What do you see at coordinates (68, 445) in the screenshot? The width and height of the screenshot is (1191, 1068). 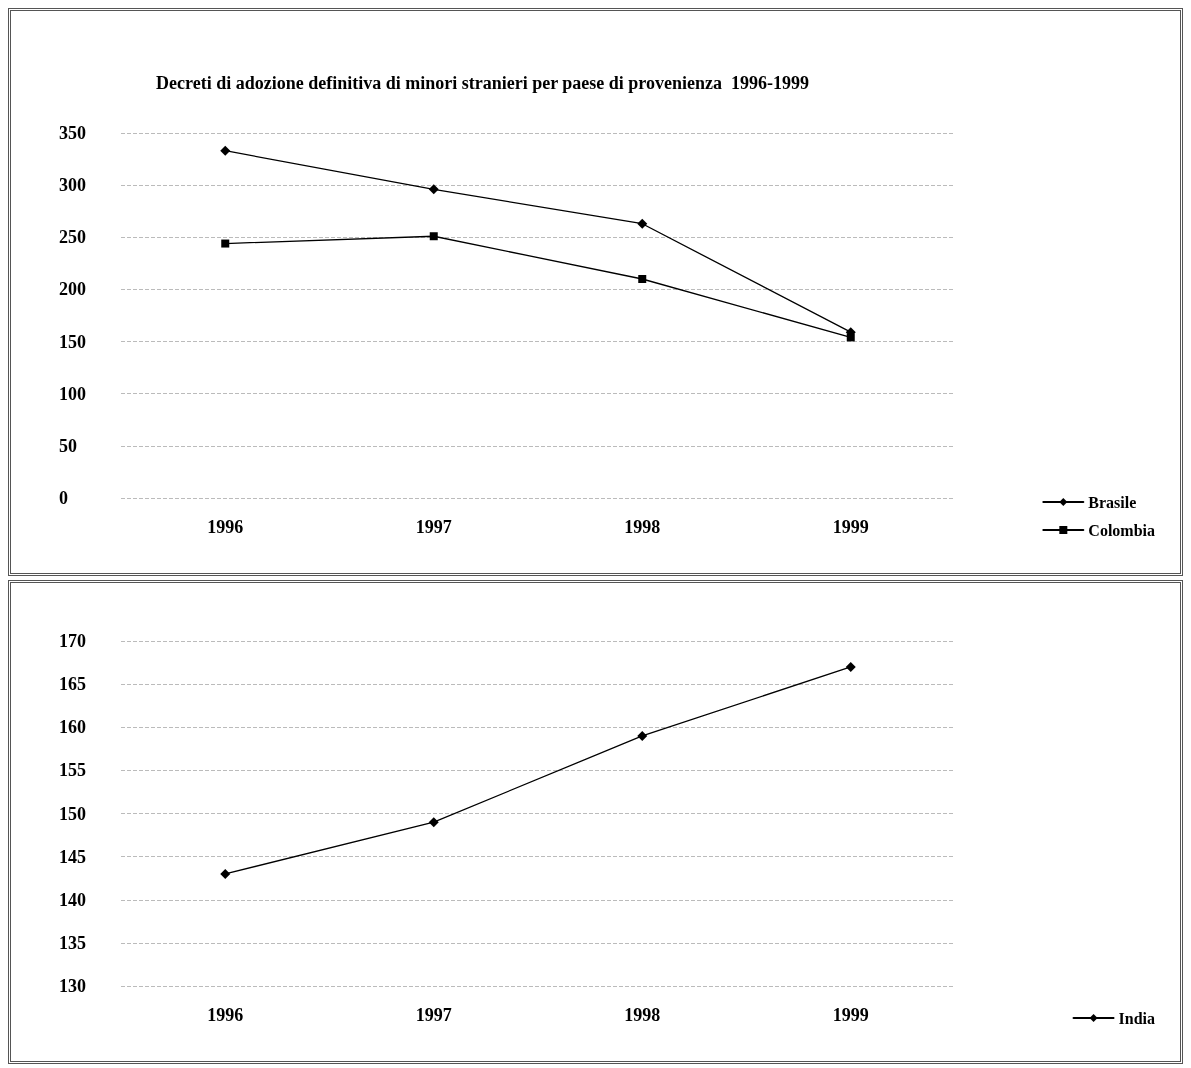 I see `y-tick-label: 50` at bounding box center [68, 445].